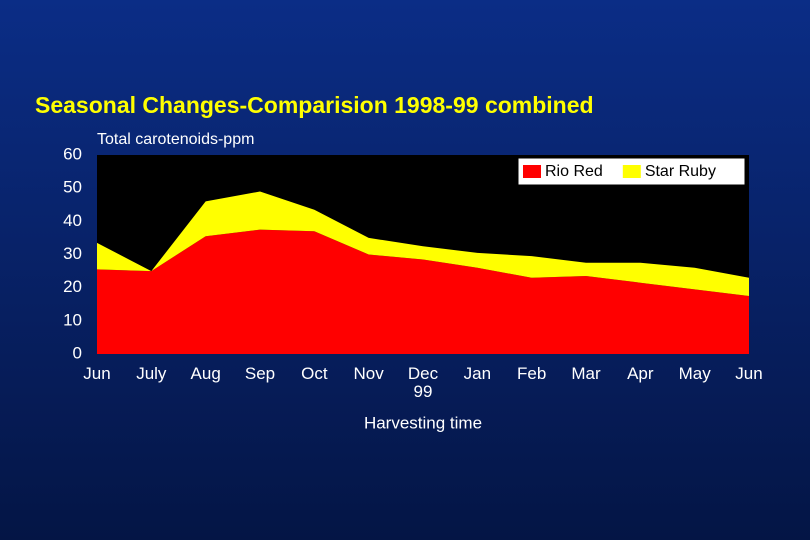 This screenshot has width=810, height=540. I want to click on y-tick-label: 30, so click(72, 253).